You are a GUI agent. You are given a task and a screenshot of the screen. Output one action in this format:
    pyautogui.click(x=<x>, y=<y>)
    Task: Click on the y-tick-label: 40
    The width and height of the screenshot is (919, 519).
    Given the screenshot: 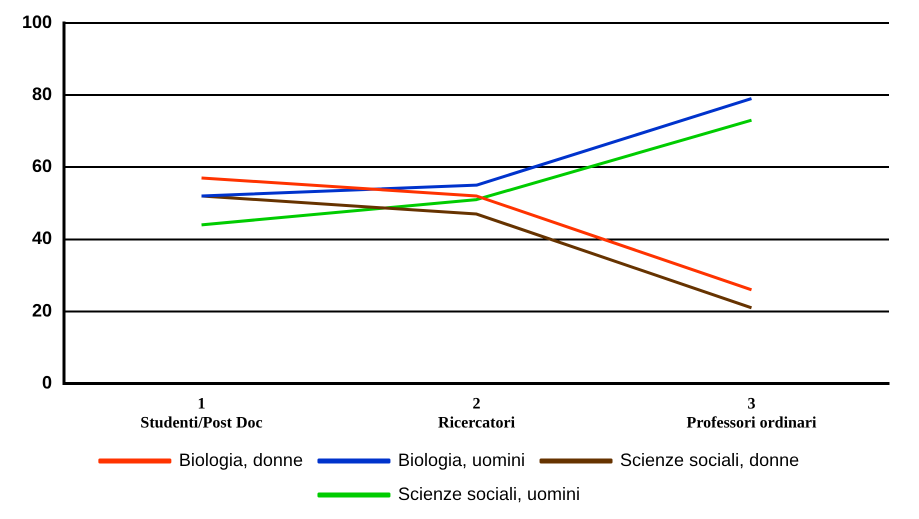 What is the action you would take?
    pyautogui.click(x=42, y=238)
    